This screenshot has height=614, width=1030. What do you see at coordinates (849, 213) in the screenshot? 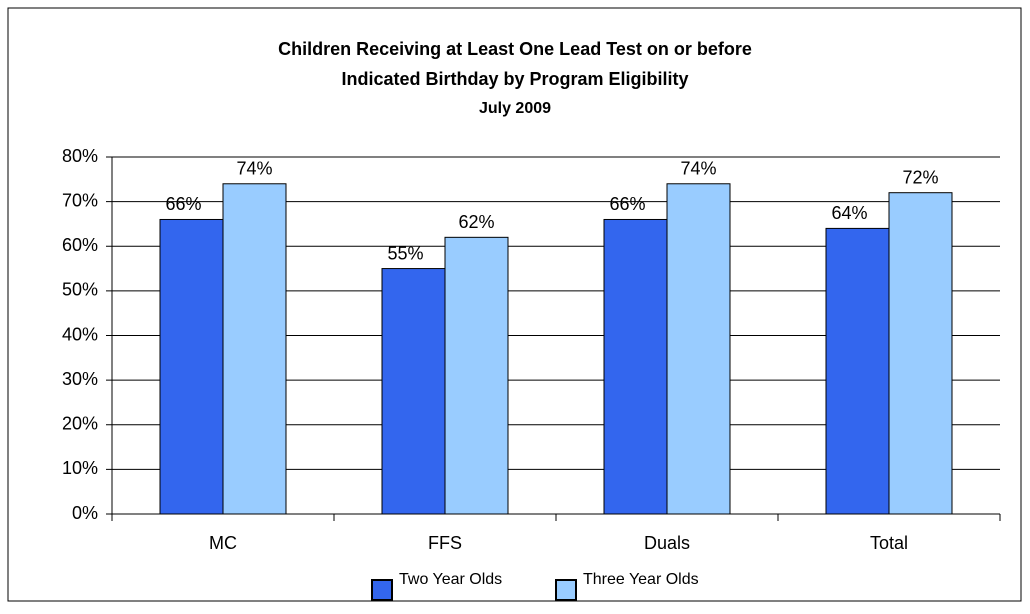
I see `value-label: 64%` at bounding box center [849, 213].